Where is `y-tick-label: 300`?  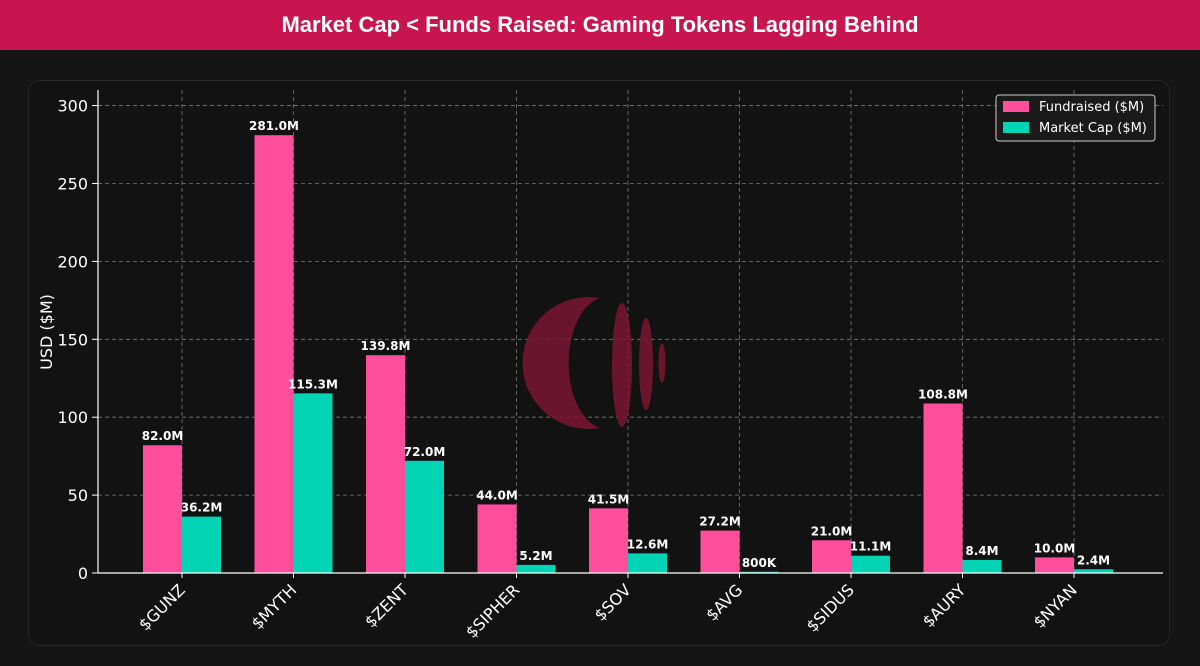
y-tick-label: 300 is located at coordinates (72, 106).